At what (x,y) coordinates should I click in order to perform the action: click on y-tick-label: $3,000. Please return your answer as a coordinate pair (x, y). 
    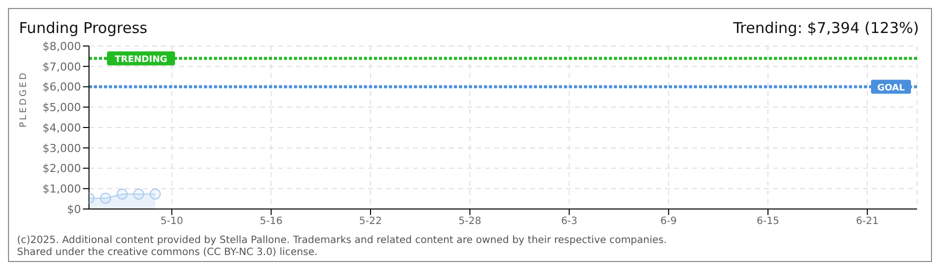
    Looking at the image, I should click on (61, 148).